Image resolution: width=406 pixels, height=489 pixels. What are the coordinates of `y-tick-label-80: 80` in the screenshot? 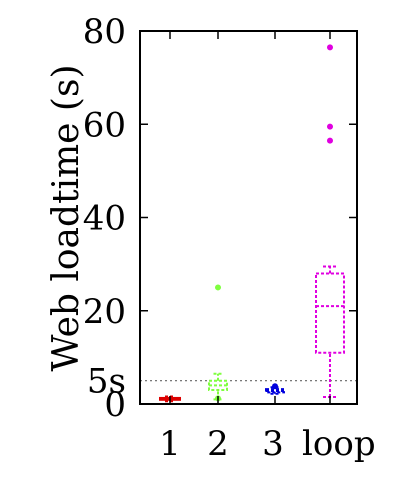 It's located at (104, 32).